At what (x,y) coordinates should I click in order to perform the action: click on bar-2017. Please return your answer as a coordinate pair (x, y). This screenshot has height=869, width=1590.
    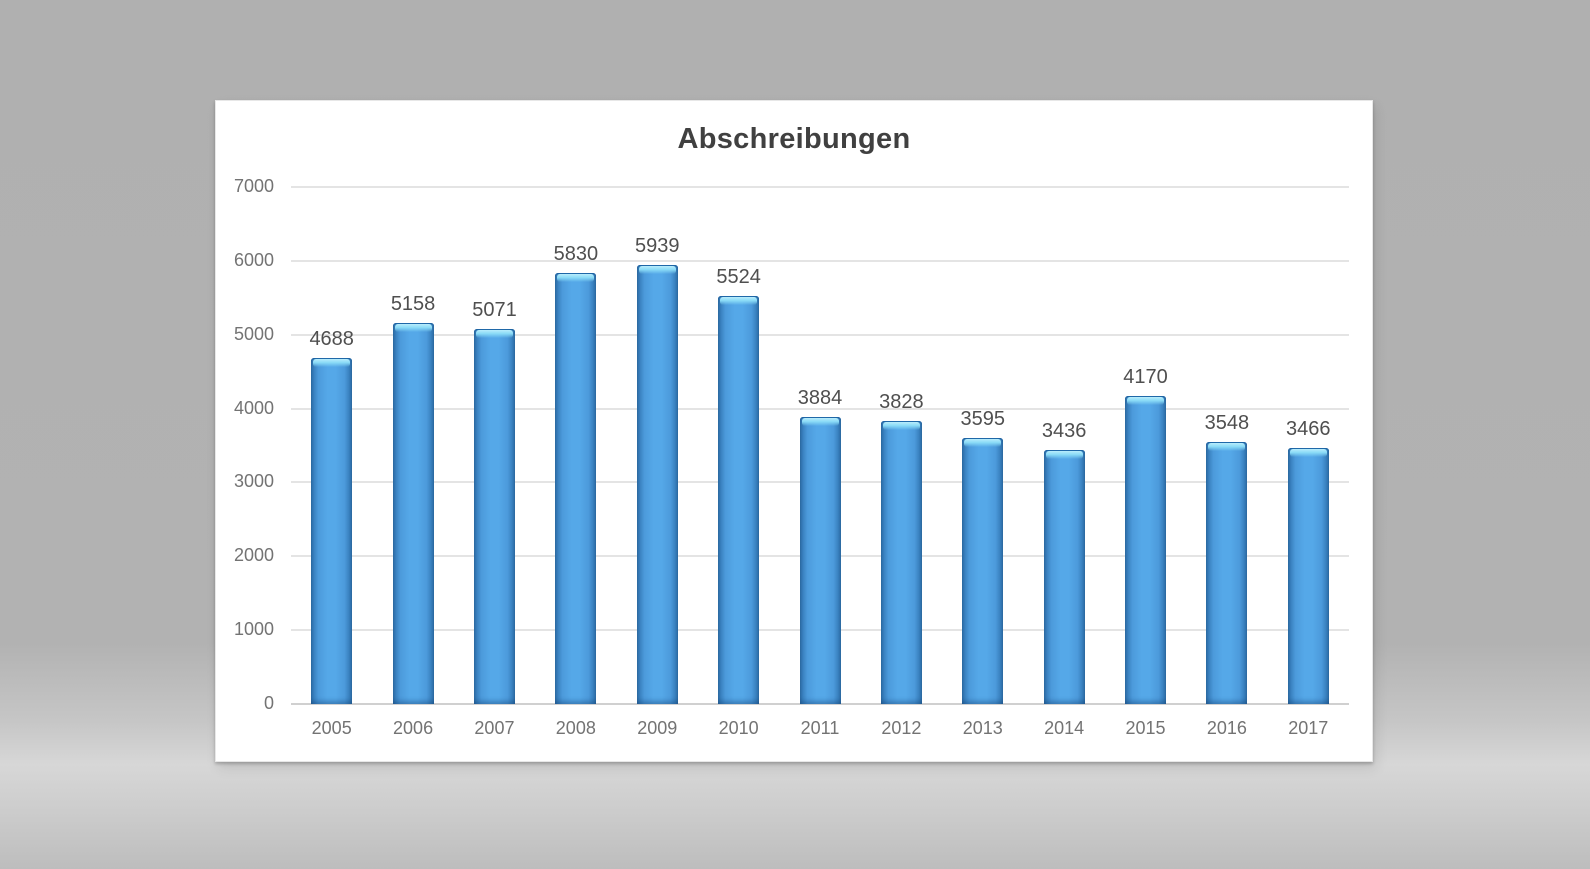
    Looking at the image, I should click on (1308, 576).